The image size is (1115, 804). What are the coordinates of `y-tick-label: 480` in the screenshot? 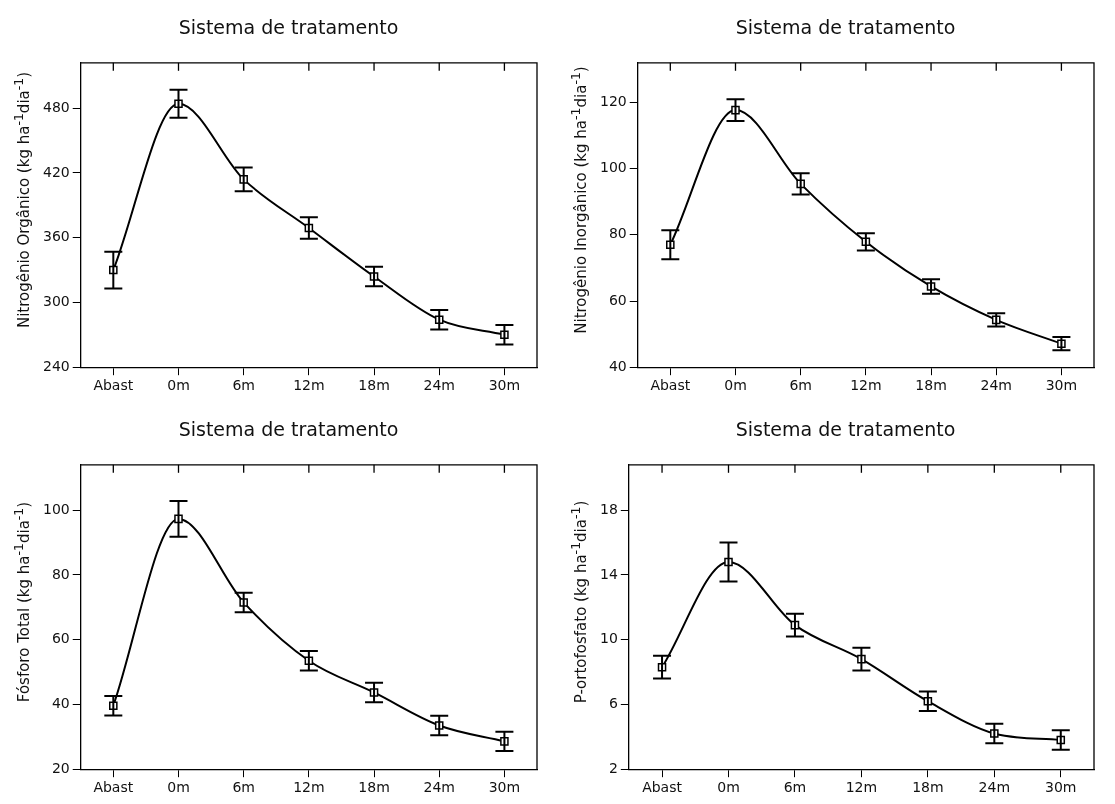 It's located at (56, 106).